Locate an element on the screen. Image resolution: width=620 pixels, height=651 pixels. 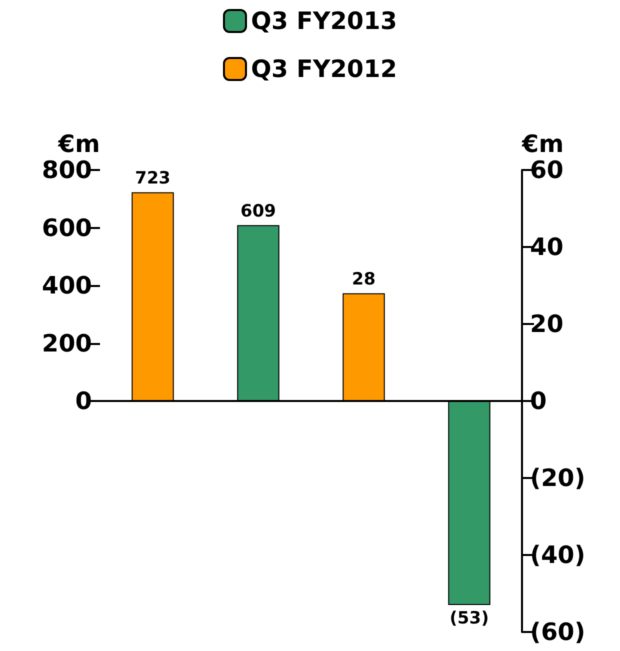
y-tick-label: 600 is located at coordinates (67, 228).